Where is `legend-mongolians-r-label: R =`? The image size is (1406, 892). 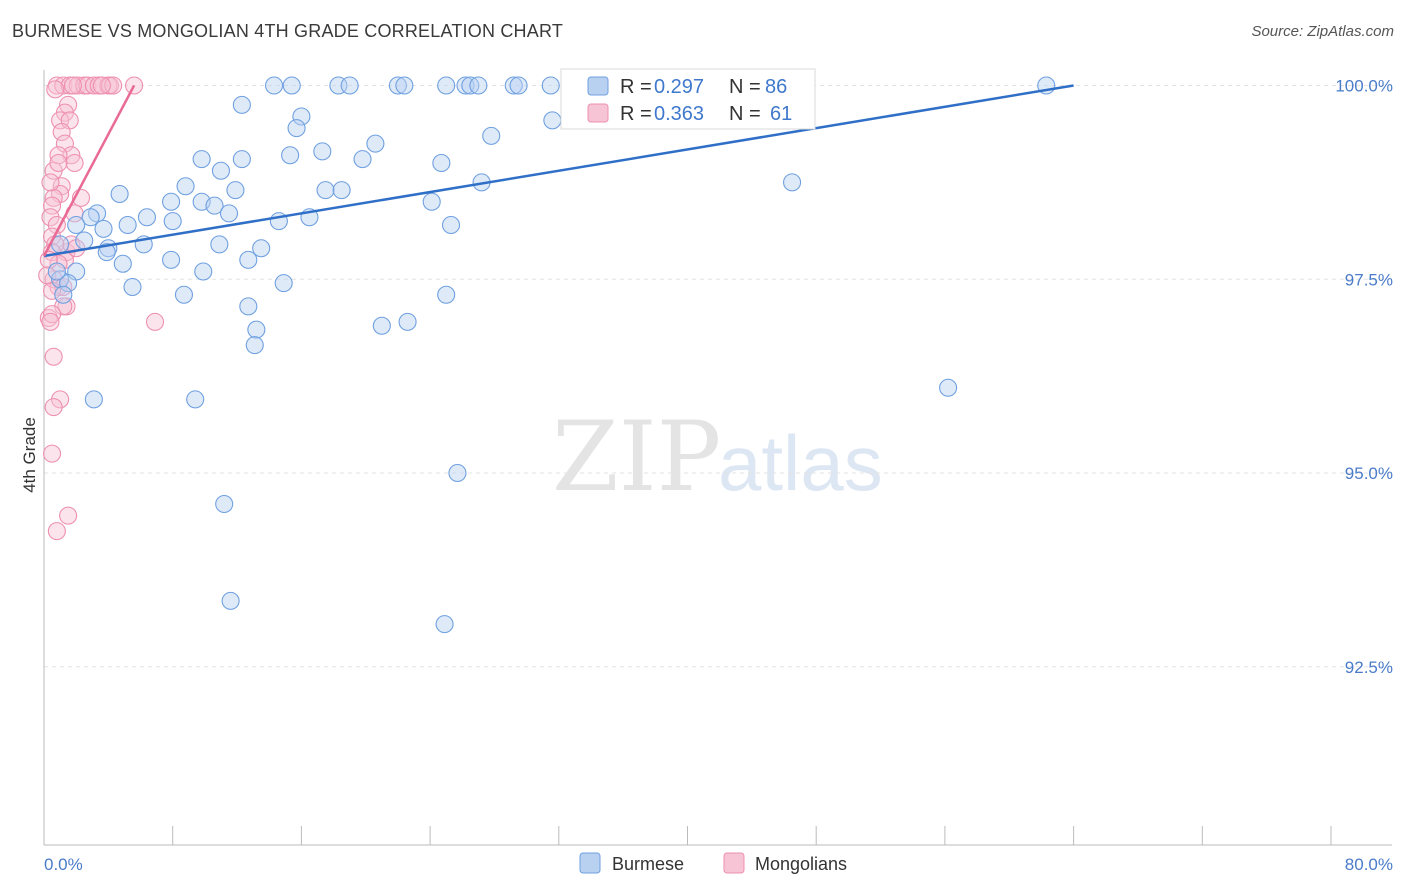 legend-mongolians-r-label: R = is located at coordinates (636, 114).